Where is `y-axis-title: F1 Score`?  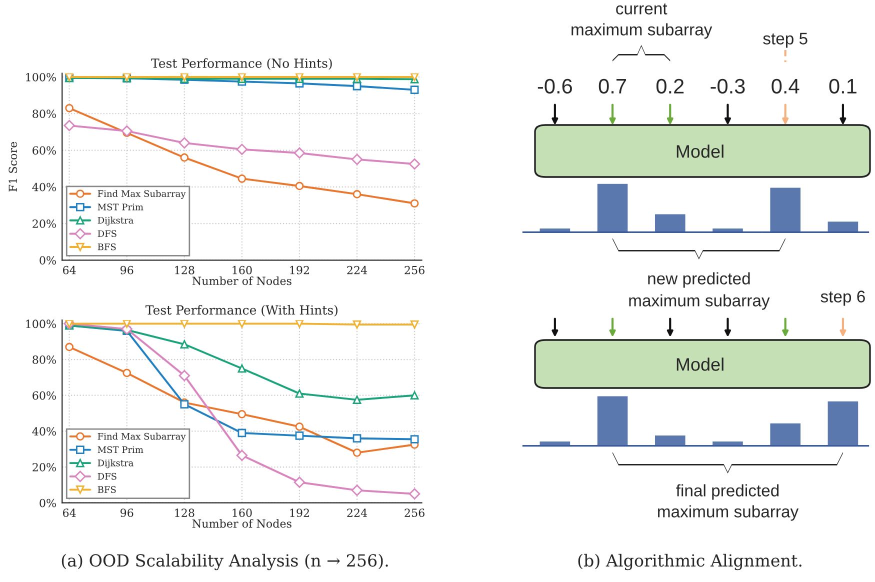
y-axis-title: F1 Score is located at coordinates (13, 167).